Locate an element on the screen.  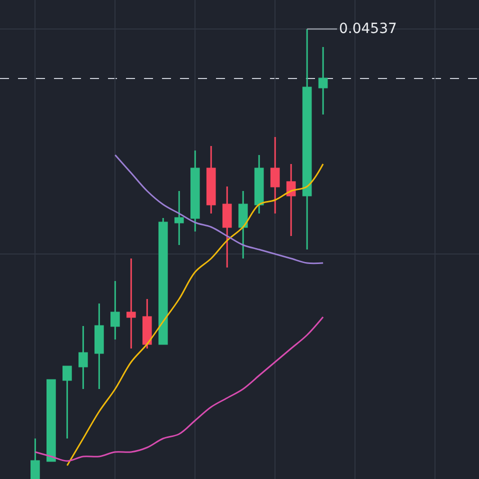
text: 0.04537 is located at coordinates (368, 29).